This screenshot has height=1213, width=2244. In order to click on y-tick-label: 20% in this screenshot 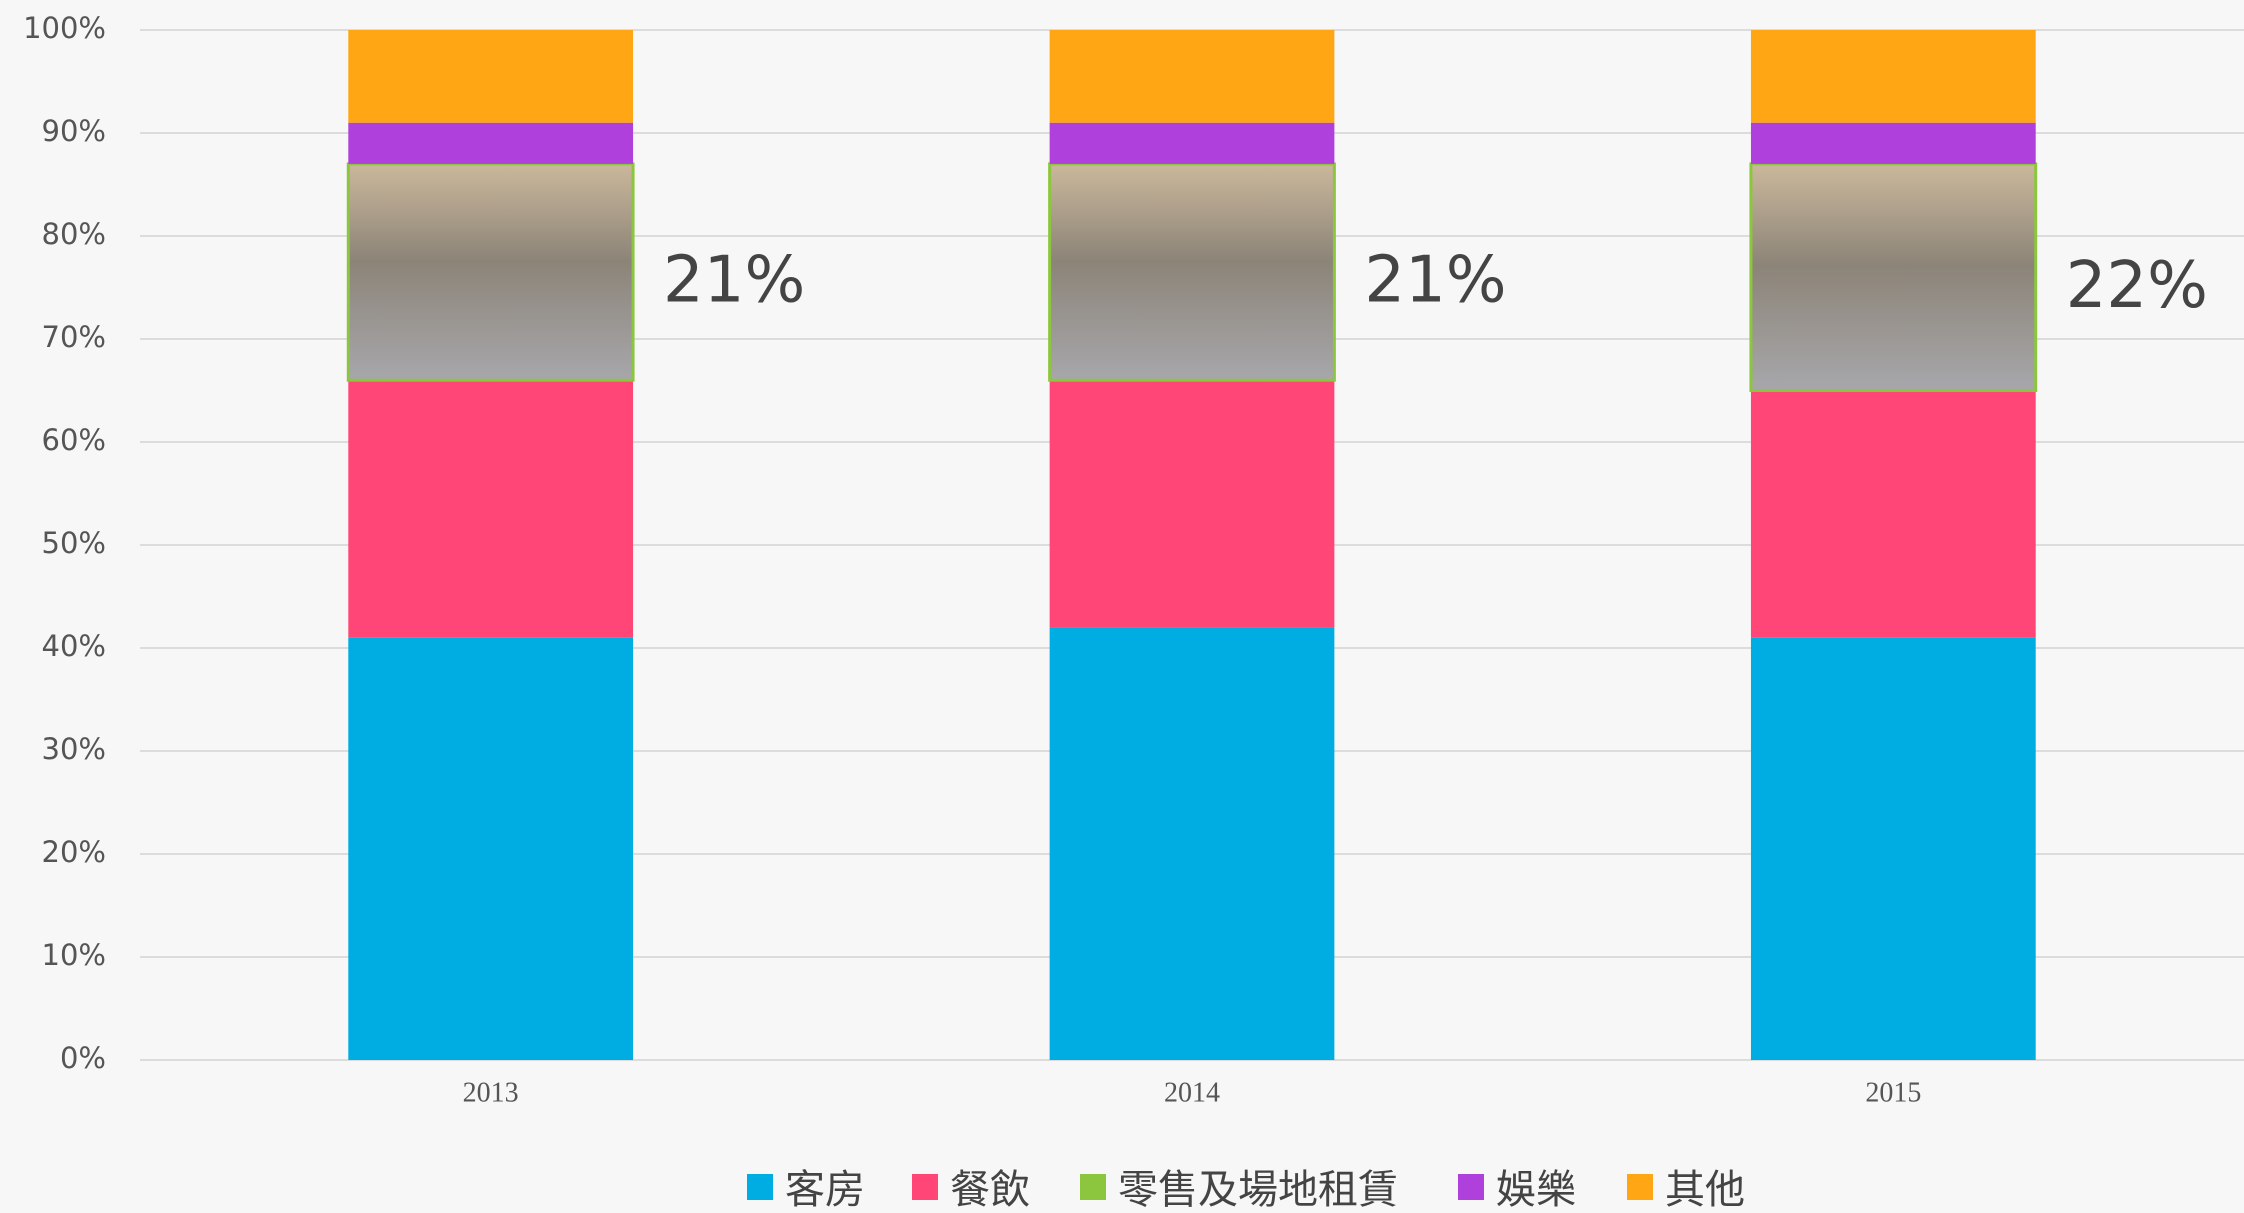, I will do `click(74, 852)`.